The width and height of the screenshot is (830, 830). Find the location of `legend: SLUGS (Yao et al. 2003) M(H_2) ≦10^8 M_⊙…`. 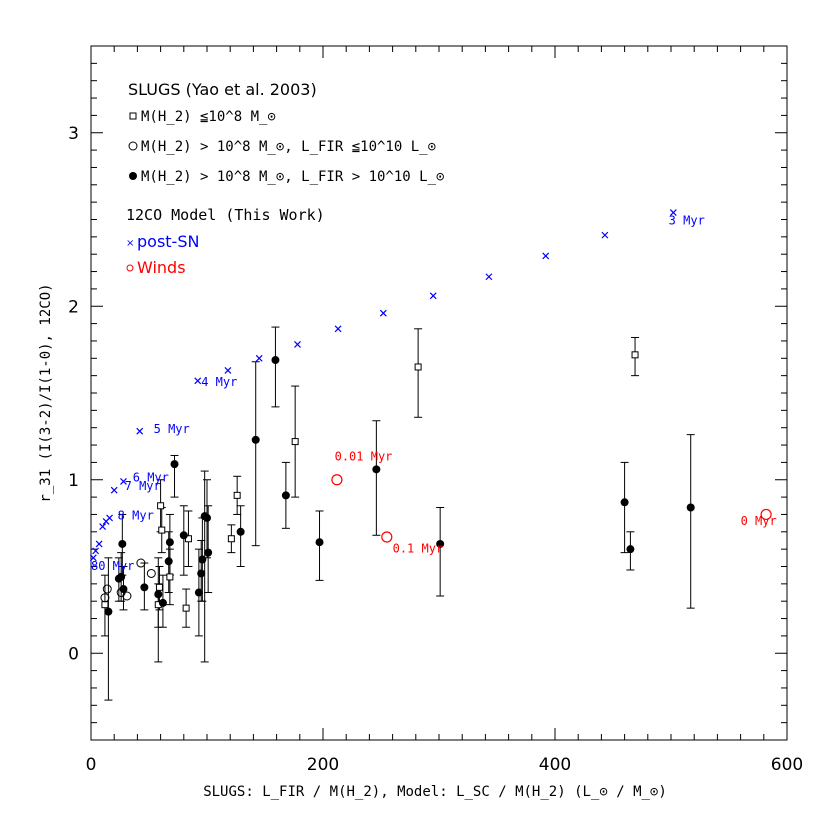

legend: SLUGS (Yao et al. 2003) M(H_2) ≦10^8 M_⊙… is located at coordinates (285, 178).